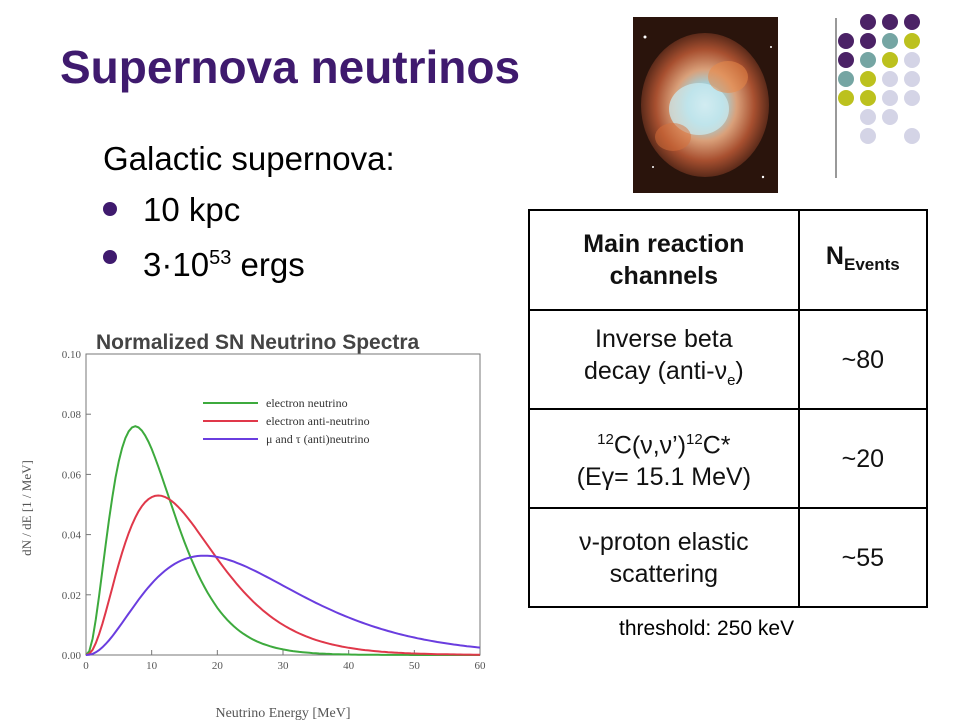 This screenshot has height=720, width=960. Describe the element at coordinates (268, 264) in the screenshot. I see `bullet-energy-post: ergs` at that location.